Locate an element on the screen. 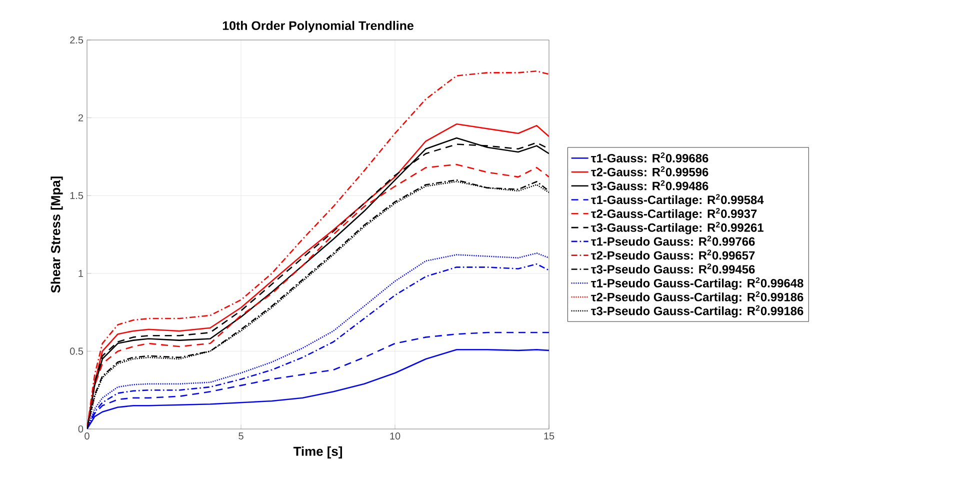  x-tick-label: 5 is located at coordinates (241, 436).